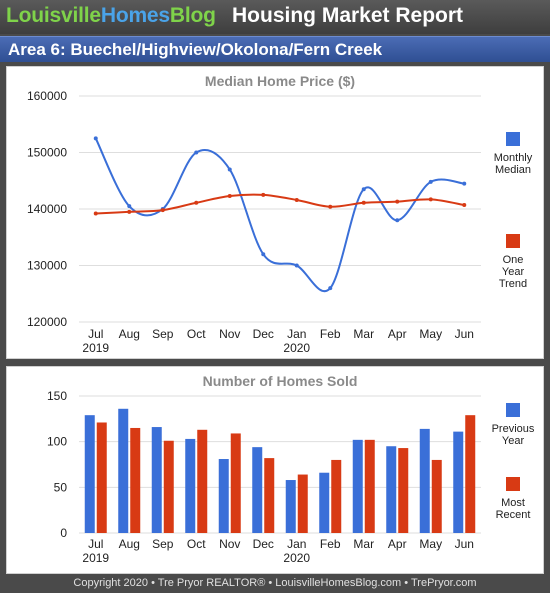 This screenshot has width=550, height=593. What do you see at coordinates (47, 322) in the screenshot?
I see `y-tick-label: 120000` at bounding box center [47, 322].